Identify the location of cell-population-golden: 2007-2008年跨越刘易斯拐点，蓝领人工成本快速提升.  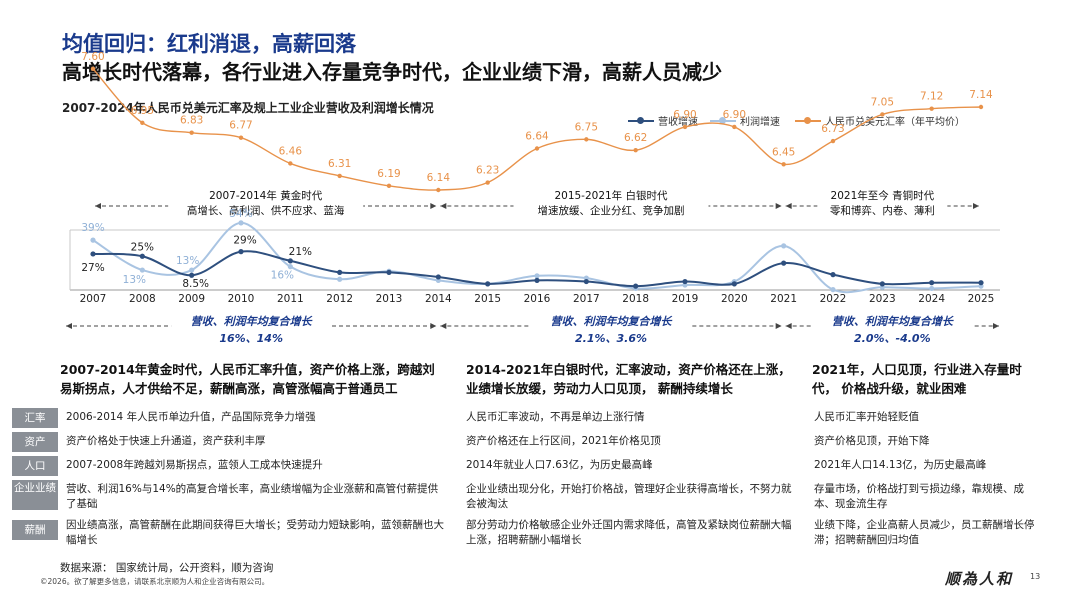
(194, 465).